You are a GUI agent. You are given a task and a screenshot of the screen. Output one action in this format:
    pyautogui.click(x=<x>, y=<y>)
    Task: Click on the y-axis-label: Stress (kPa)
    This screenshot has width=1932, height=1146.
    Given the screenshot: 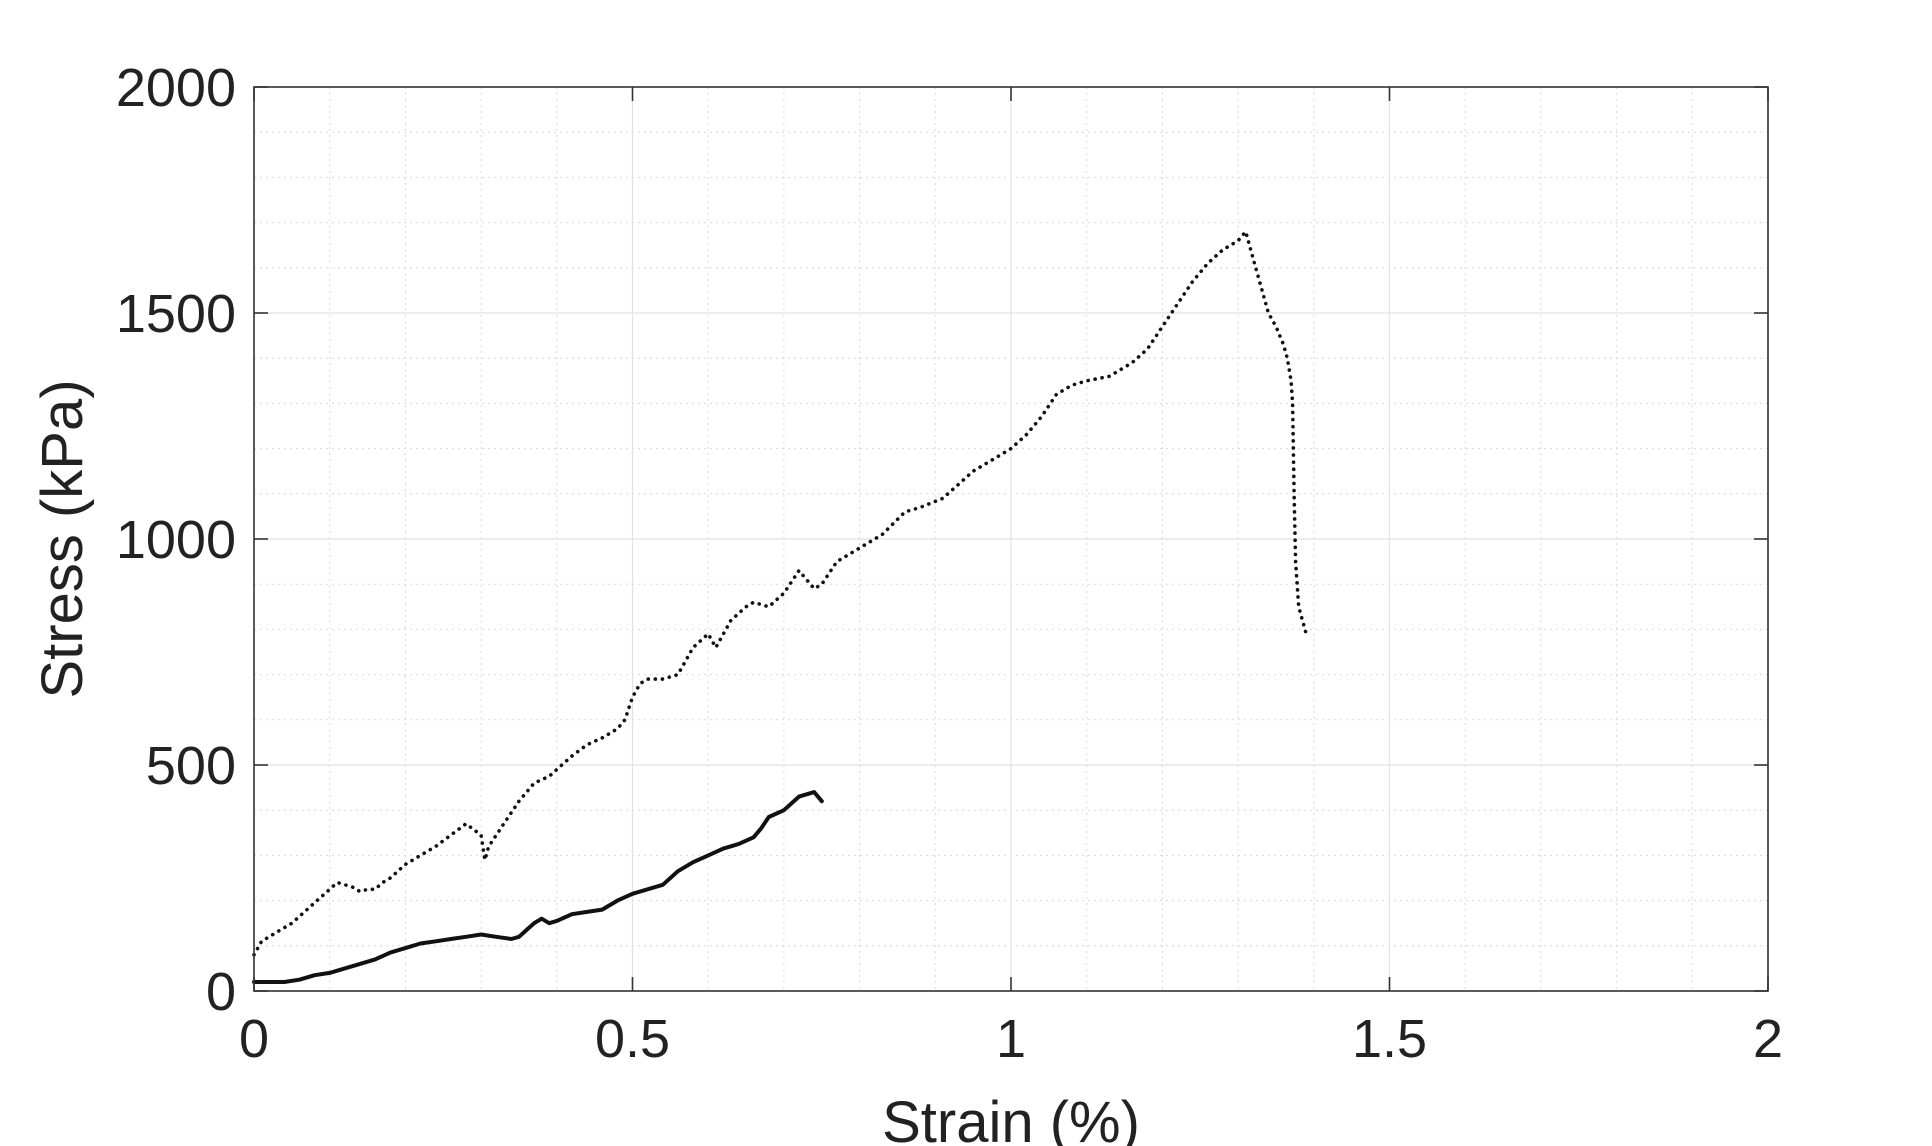 What is the action you would take?
    pyautogui.click(x=62, y=538)
    